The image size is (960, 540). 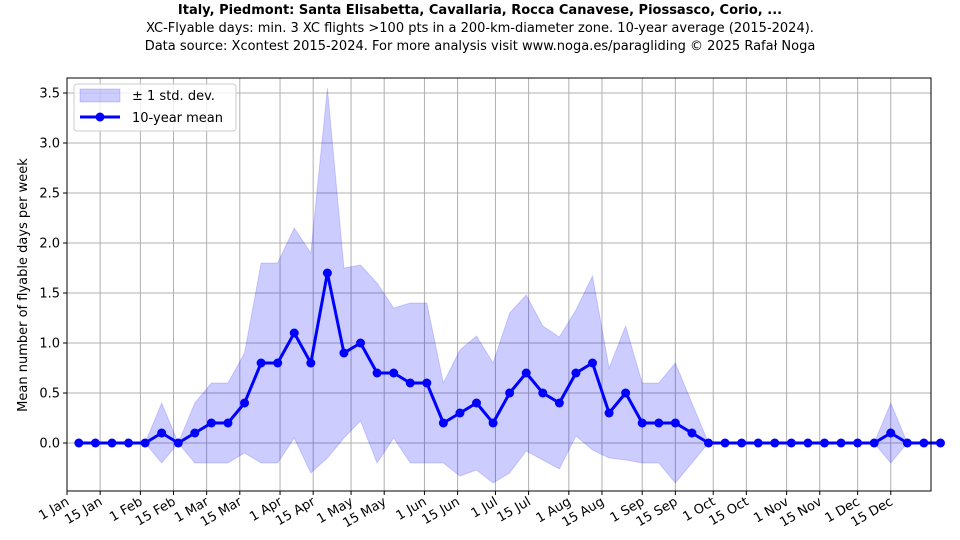 What do you see at coordinates (514, 509) in the screenshot?
I see `x-tick-label: 15 Jul` at bounding box center [514, 509].